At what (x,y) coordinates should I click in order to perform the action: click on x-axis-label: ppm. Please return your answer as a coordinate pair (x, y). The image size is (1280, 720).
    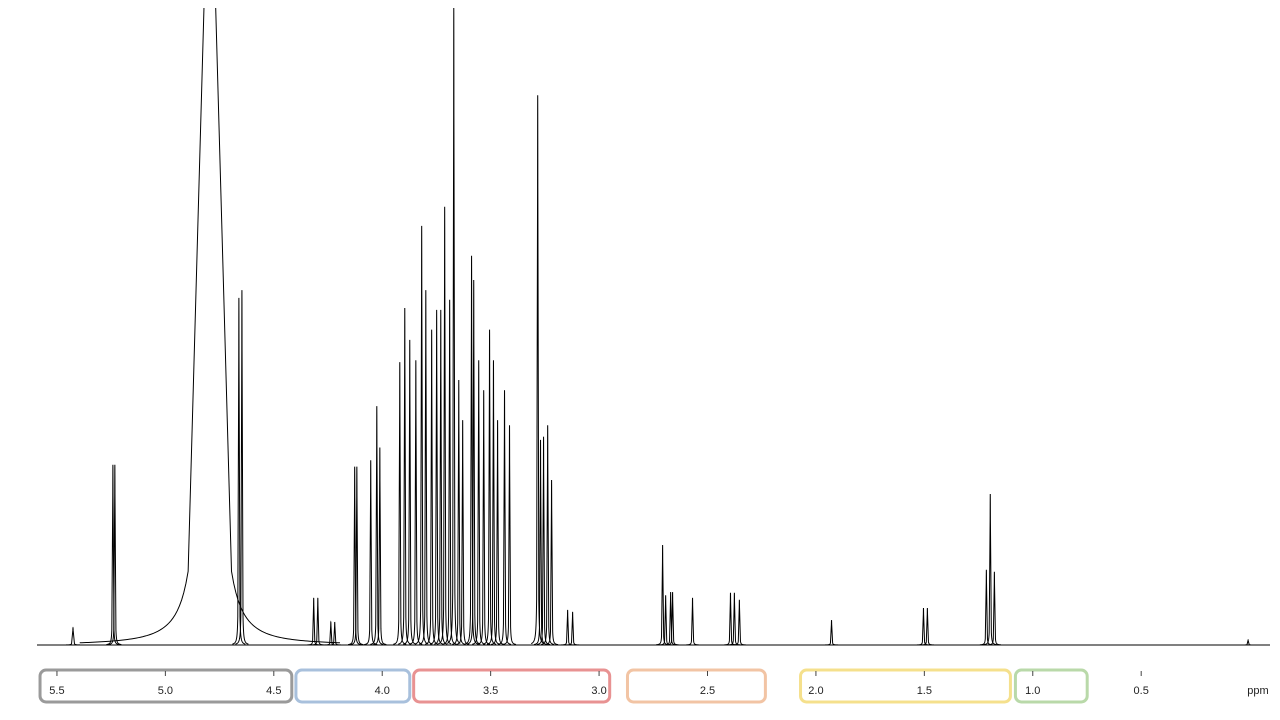
    Looking at the image, I should click on (1257, 691).